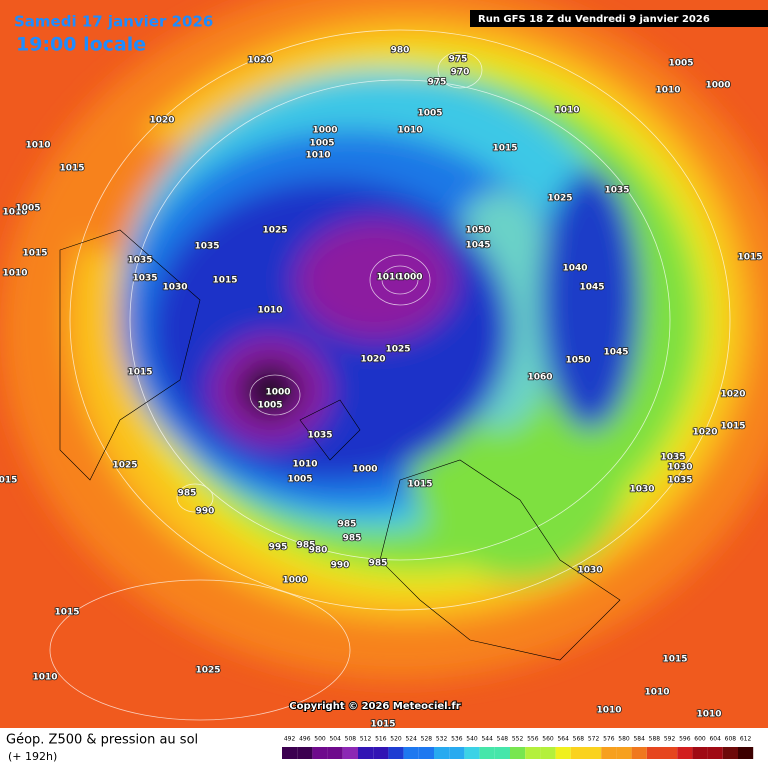 The image size is (768, 772). I want to click on colorbar-label: 516, so click(381, 739).